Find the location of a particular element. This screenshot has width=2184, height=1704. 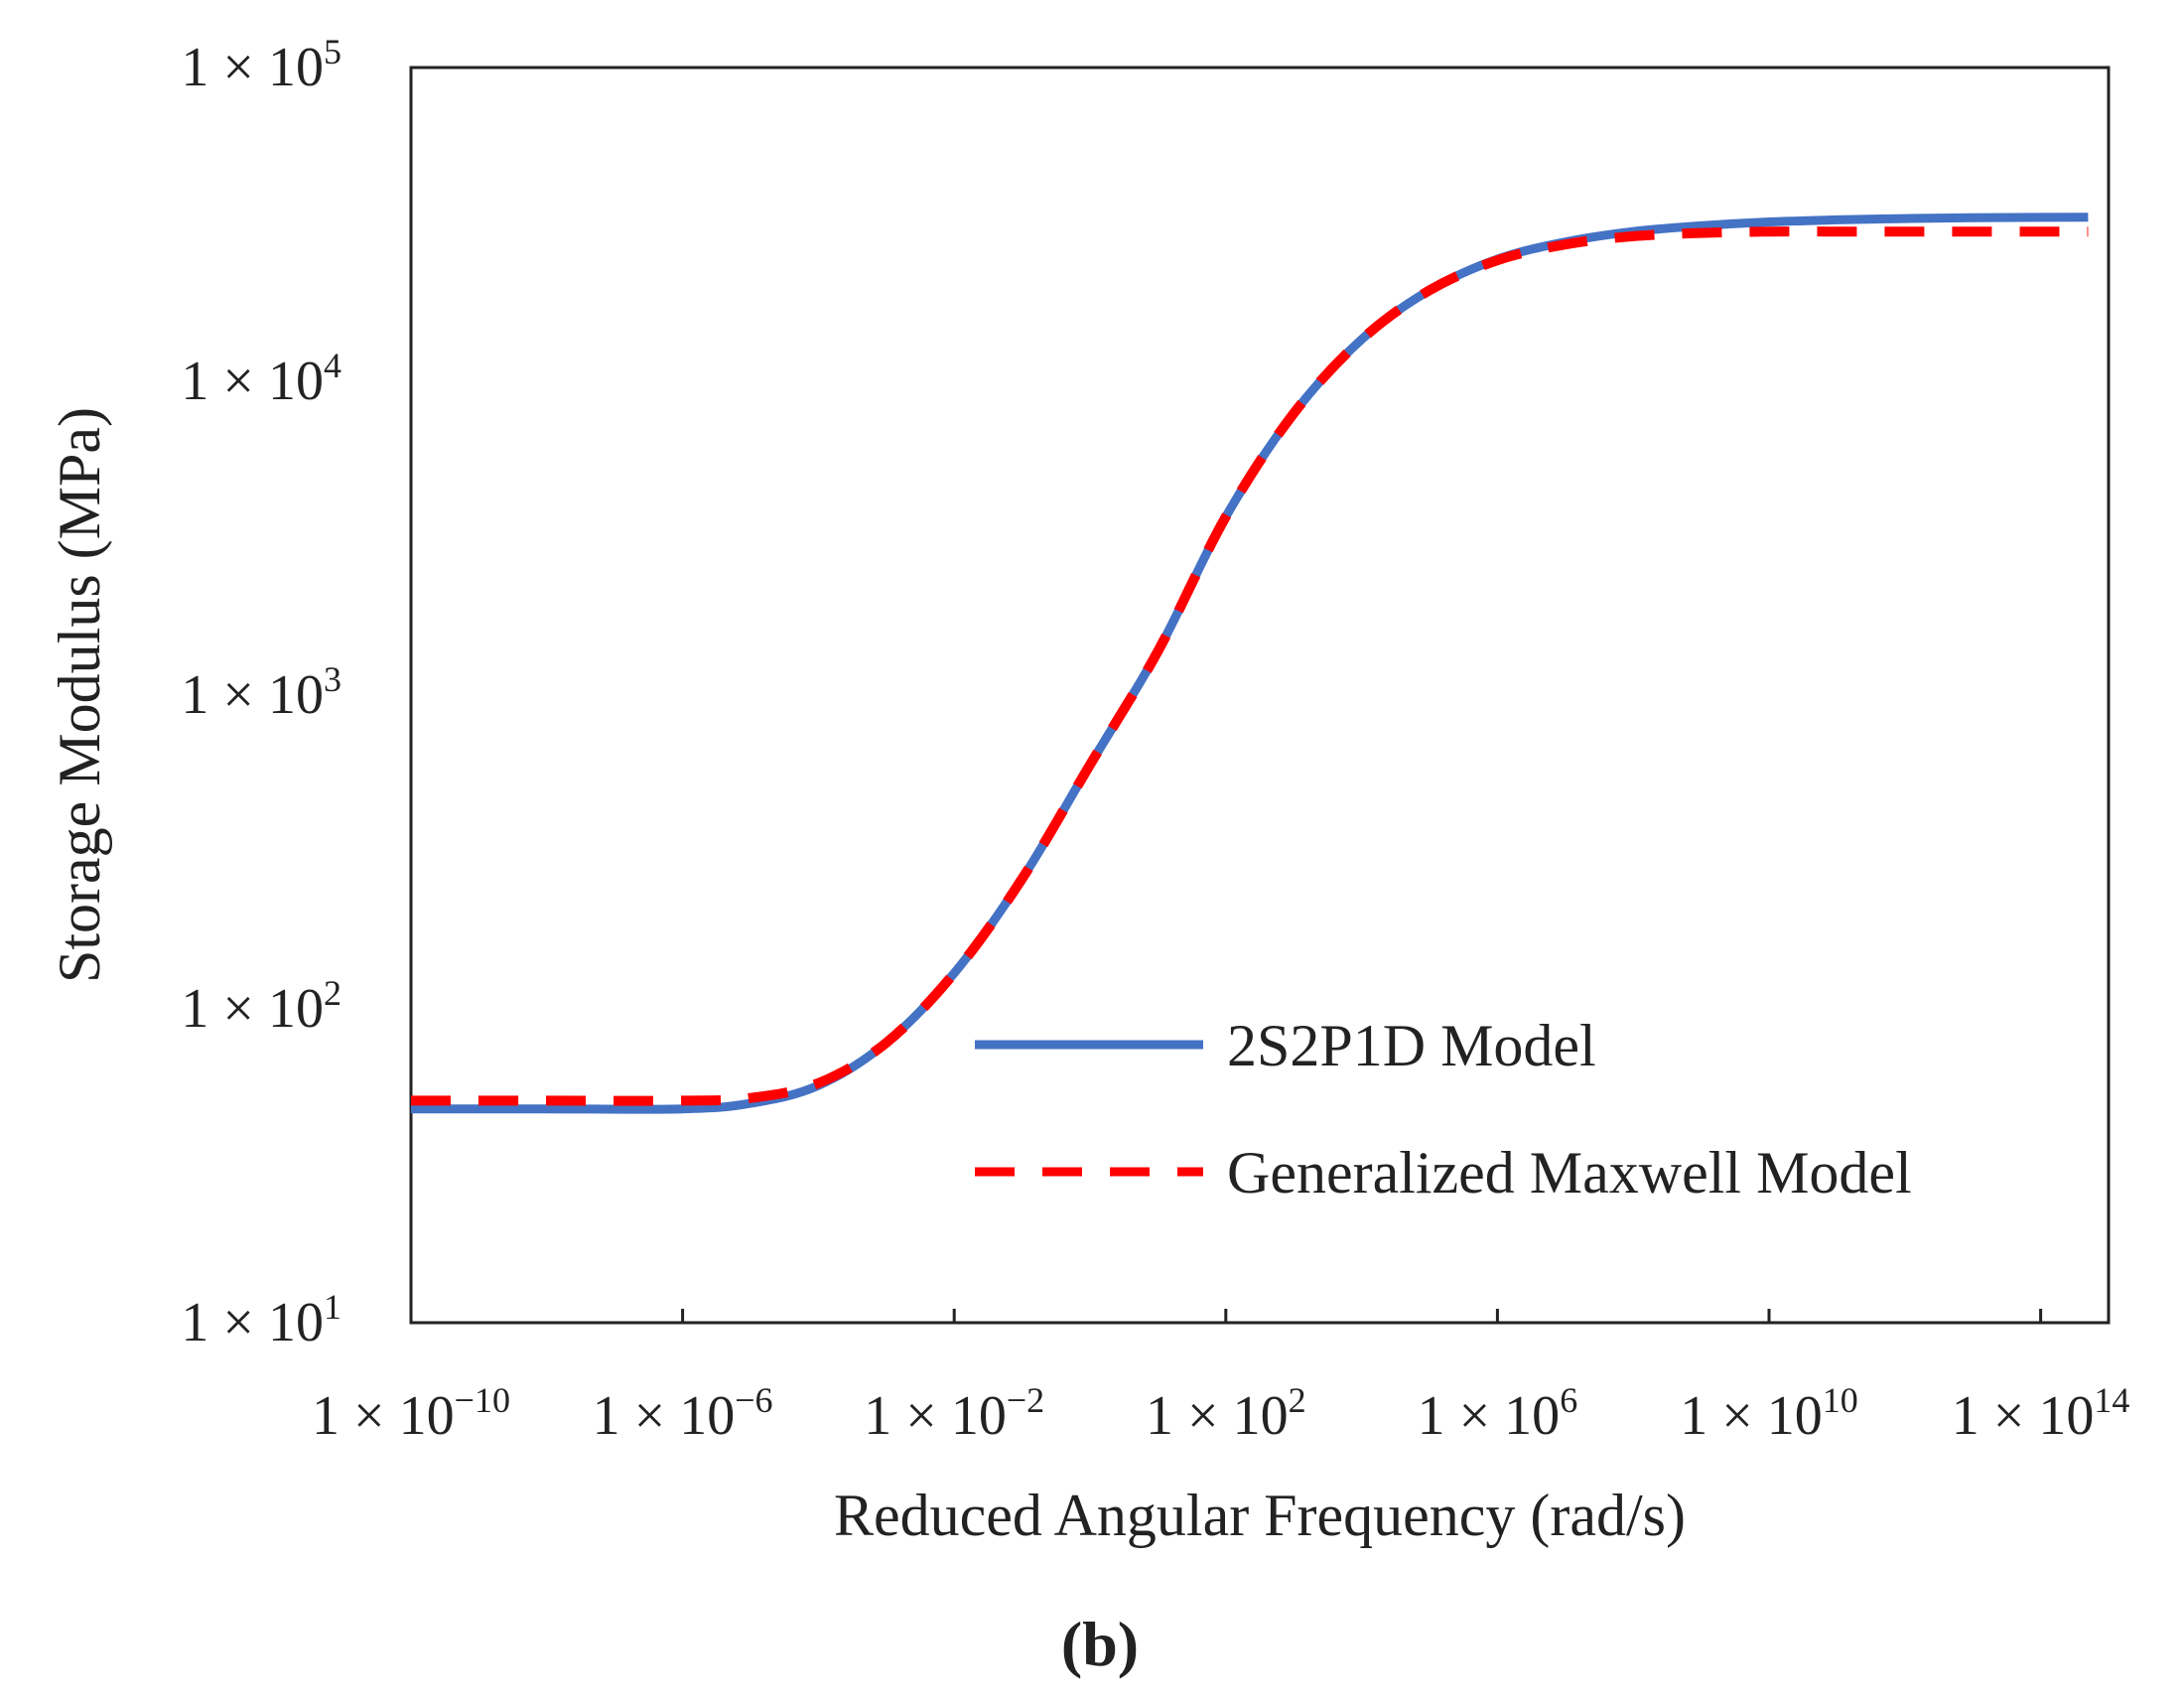

y-tick-label-exp: 3 is located at coordinates (332, 679).